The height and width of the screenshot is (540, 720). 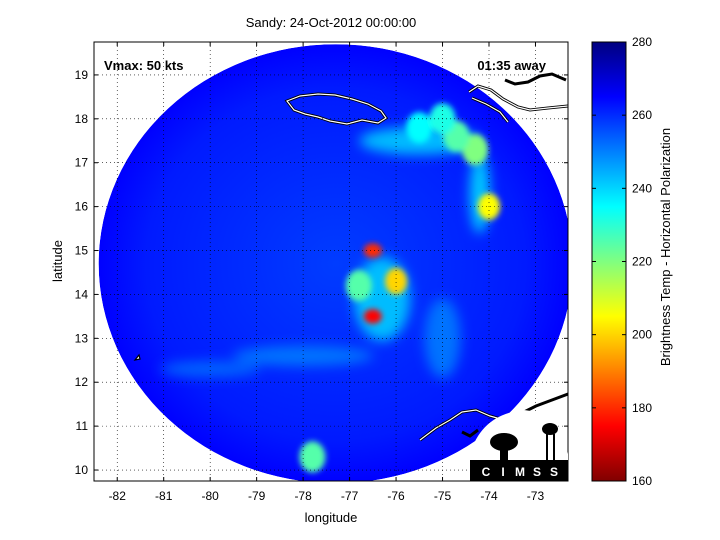 I want to click on y-tick-label: 17, so click(x=82, y=163).